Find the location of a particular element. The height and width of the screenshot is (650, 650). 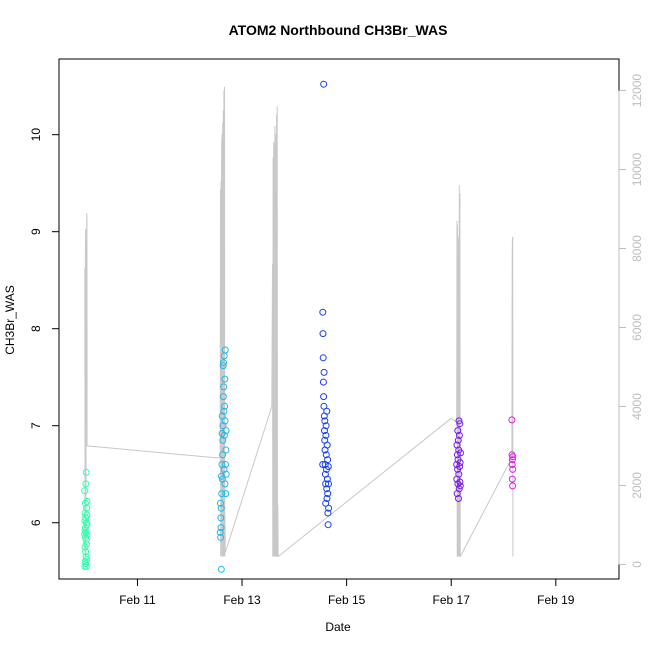

y2-tick-label: 6000 is located at coordinates (637, 327).